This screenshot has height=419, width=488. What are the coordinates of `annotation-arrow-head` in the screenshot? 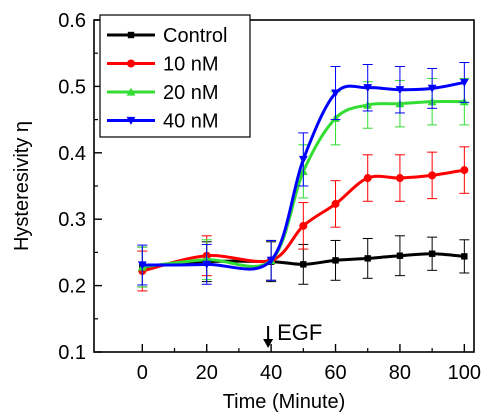 It's located at (268, 343).